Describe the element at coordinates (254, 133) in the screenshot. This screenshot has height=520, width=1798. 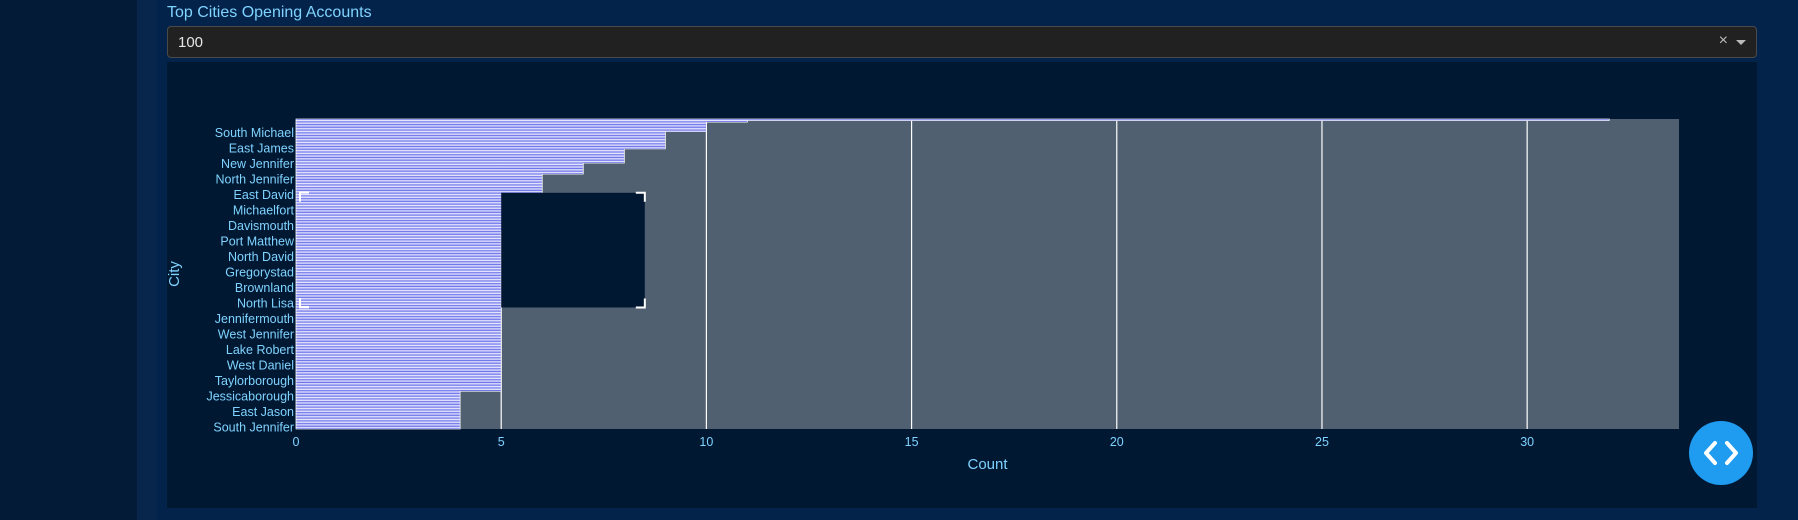
I see `y-tick-label: South Michael` at that location.